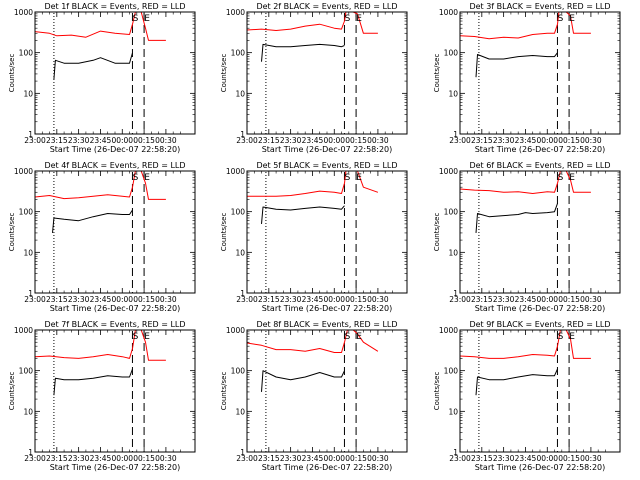 This screenshot has width=640, height=480. Describe the element at coordinates (114, 324) in the screenshot. I see `chart-title: Det 7f BLACK = Events, RED = LLD` at that location.